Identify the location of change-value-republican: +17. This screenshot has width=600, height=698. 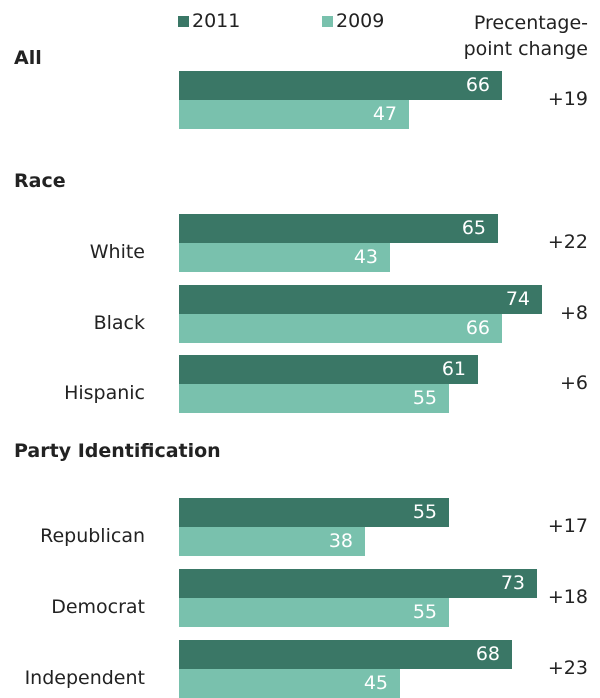
(567, 526).